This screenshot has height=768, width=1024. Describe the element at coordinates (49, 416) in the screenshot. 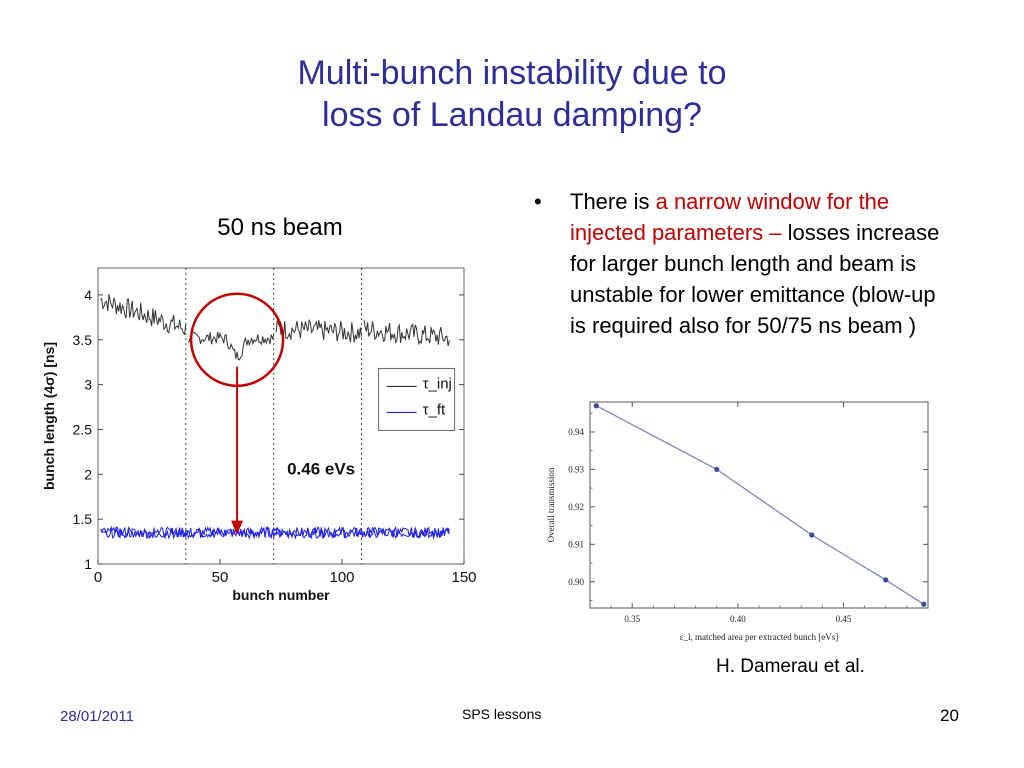

I see `y-axis-label: bunch length (4σ) [ns]` at that location.